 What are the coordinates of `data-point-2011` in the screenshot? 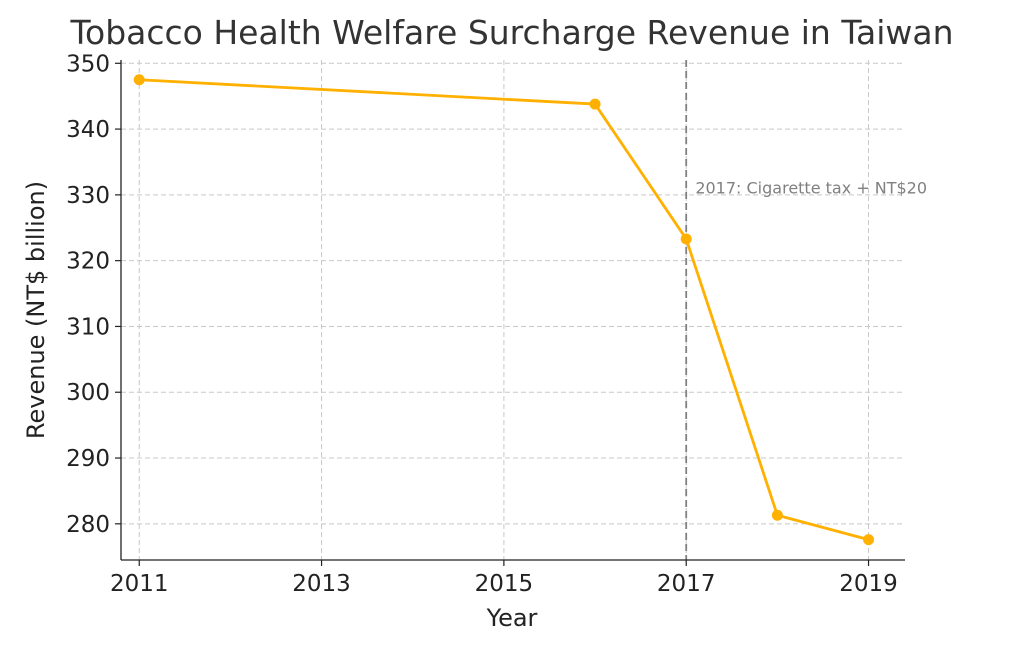 It's located at (139, 80).